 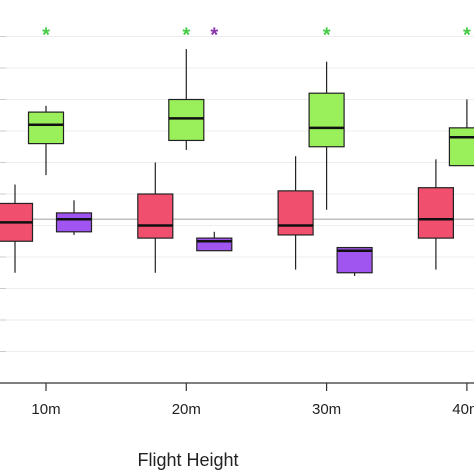 I want to click on x-axis-label: Flight Height, so click(x=187, y=460).